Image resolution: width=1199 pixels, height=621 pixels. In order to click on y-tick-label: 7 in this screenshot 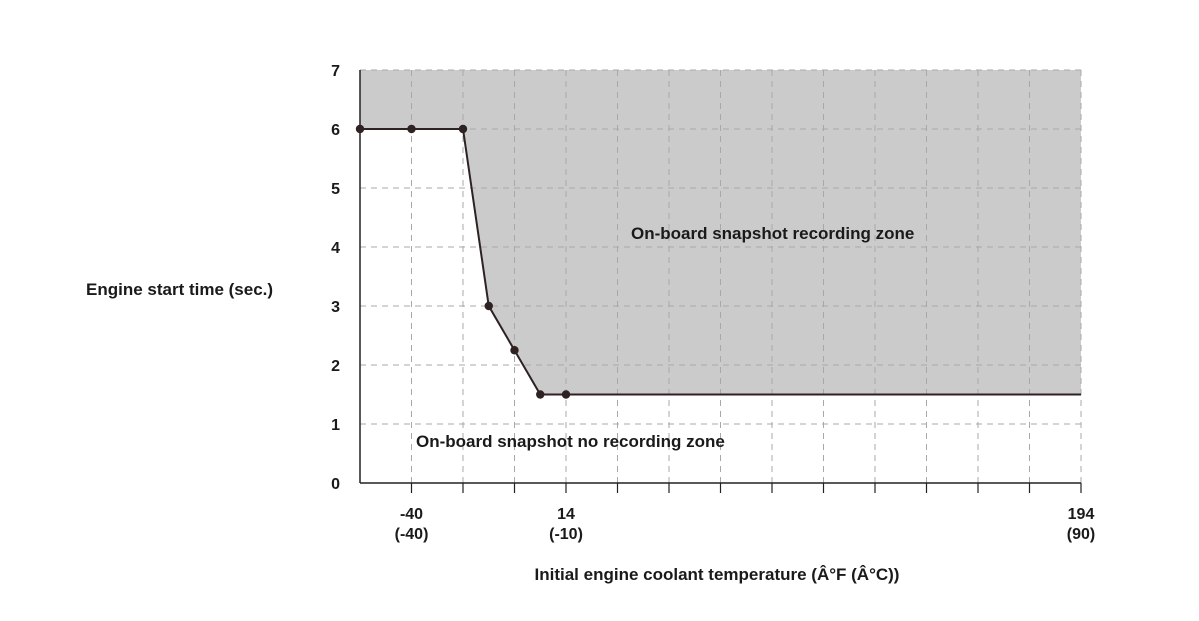, I will do `click(335, 71)`.